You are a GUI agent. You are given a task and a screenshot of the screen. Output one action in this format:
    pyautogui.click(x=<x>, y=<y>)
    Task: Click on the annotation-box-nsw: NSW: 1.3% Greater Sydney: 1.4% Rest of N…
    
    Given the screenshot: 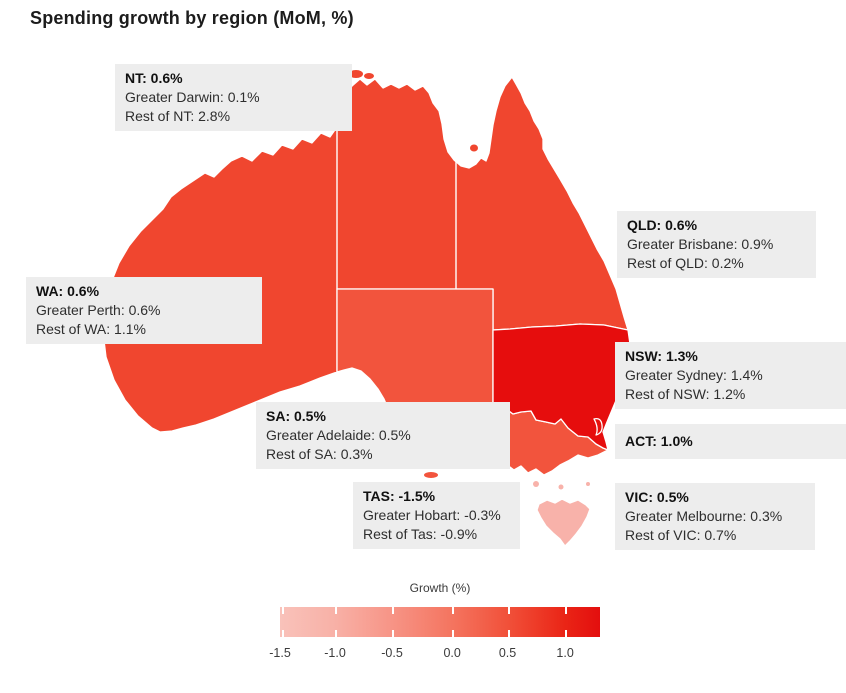 What is the action you would take?
    pyautogui.click(x=730, y=375)
    